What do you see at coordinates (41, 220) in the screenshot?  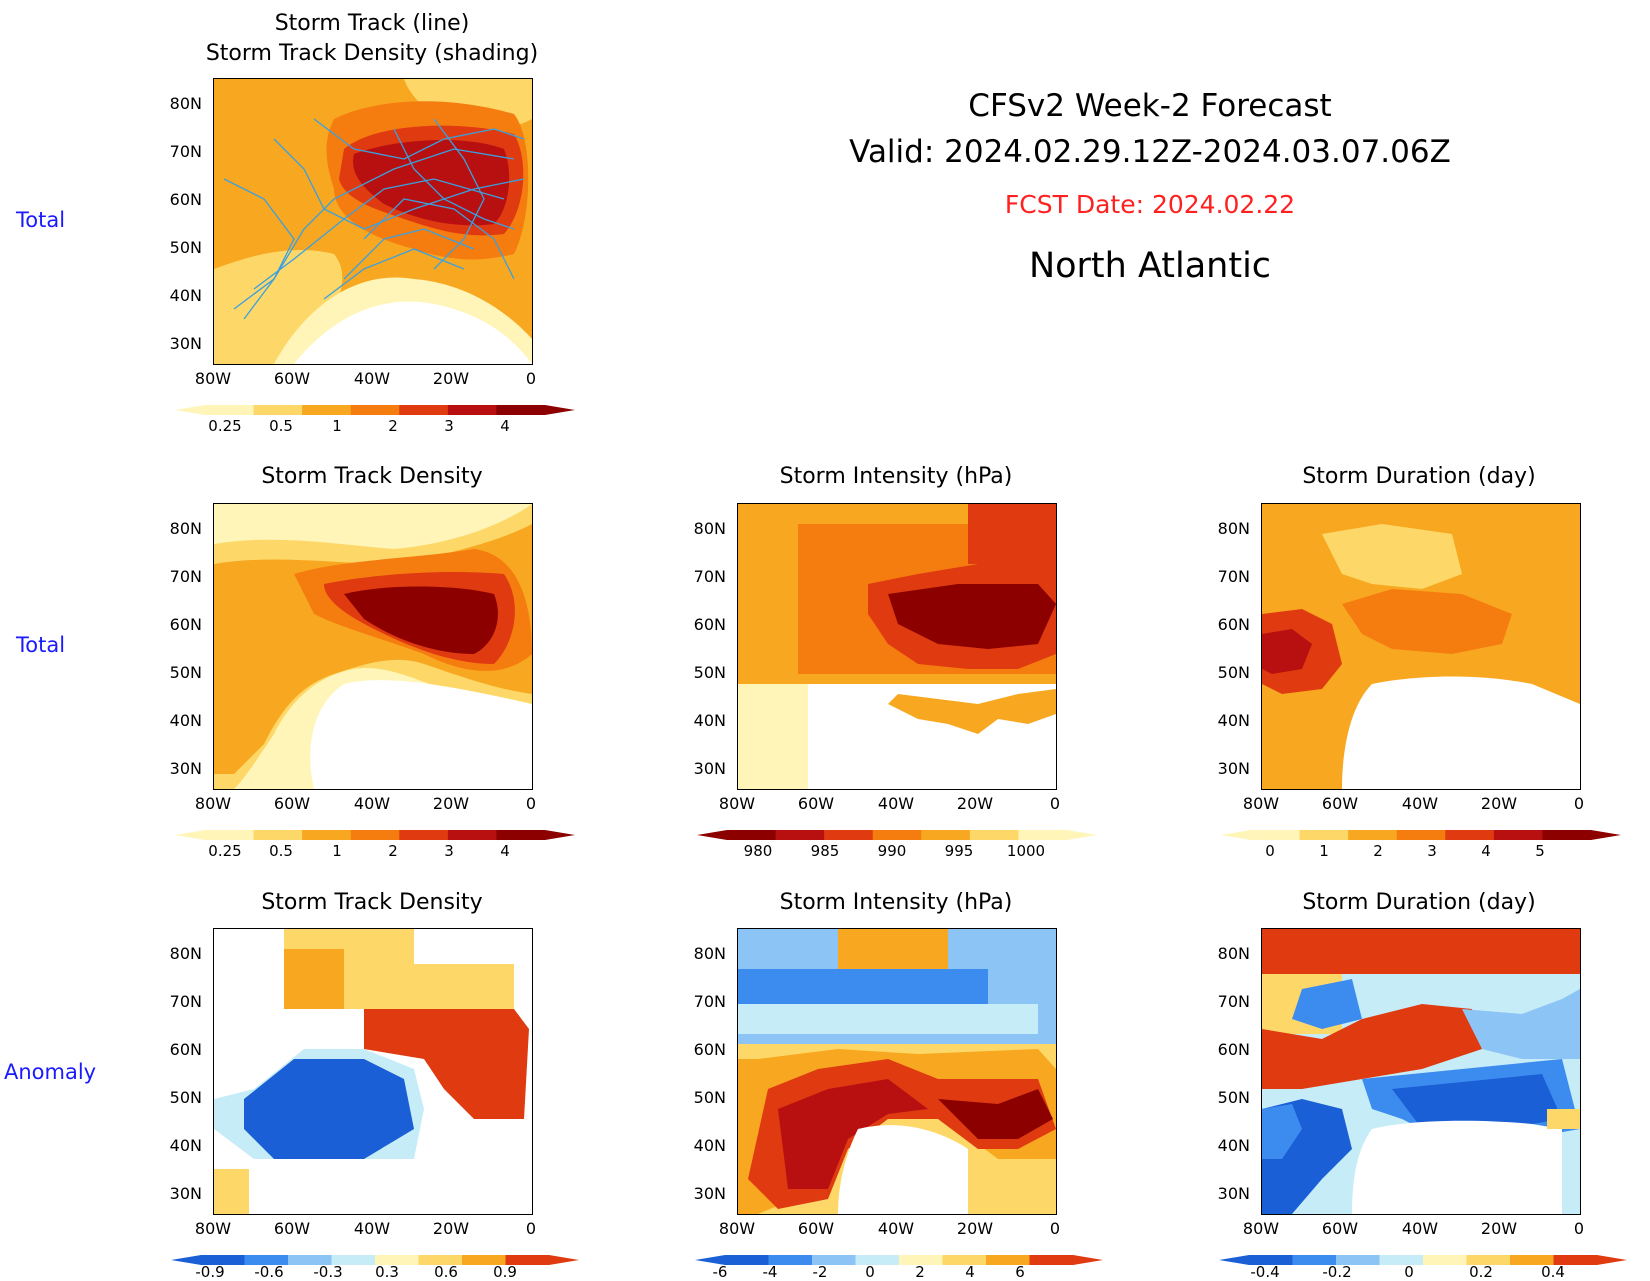 I see `row-label-total-1: Total` at bounding box center [41, 220].